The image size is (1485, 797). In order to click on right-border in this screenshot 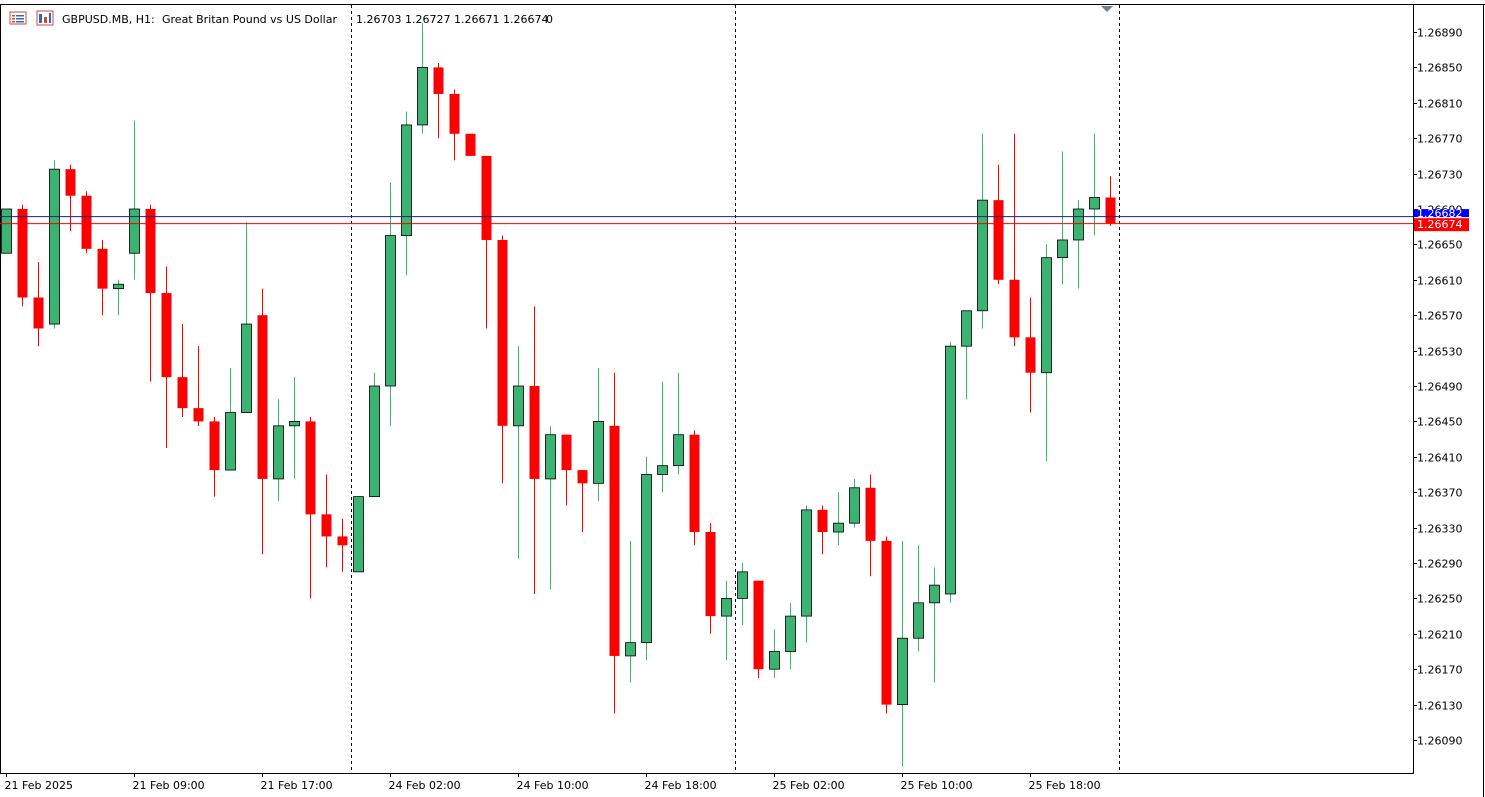, I will do `click(1483, 400)`.